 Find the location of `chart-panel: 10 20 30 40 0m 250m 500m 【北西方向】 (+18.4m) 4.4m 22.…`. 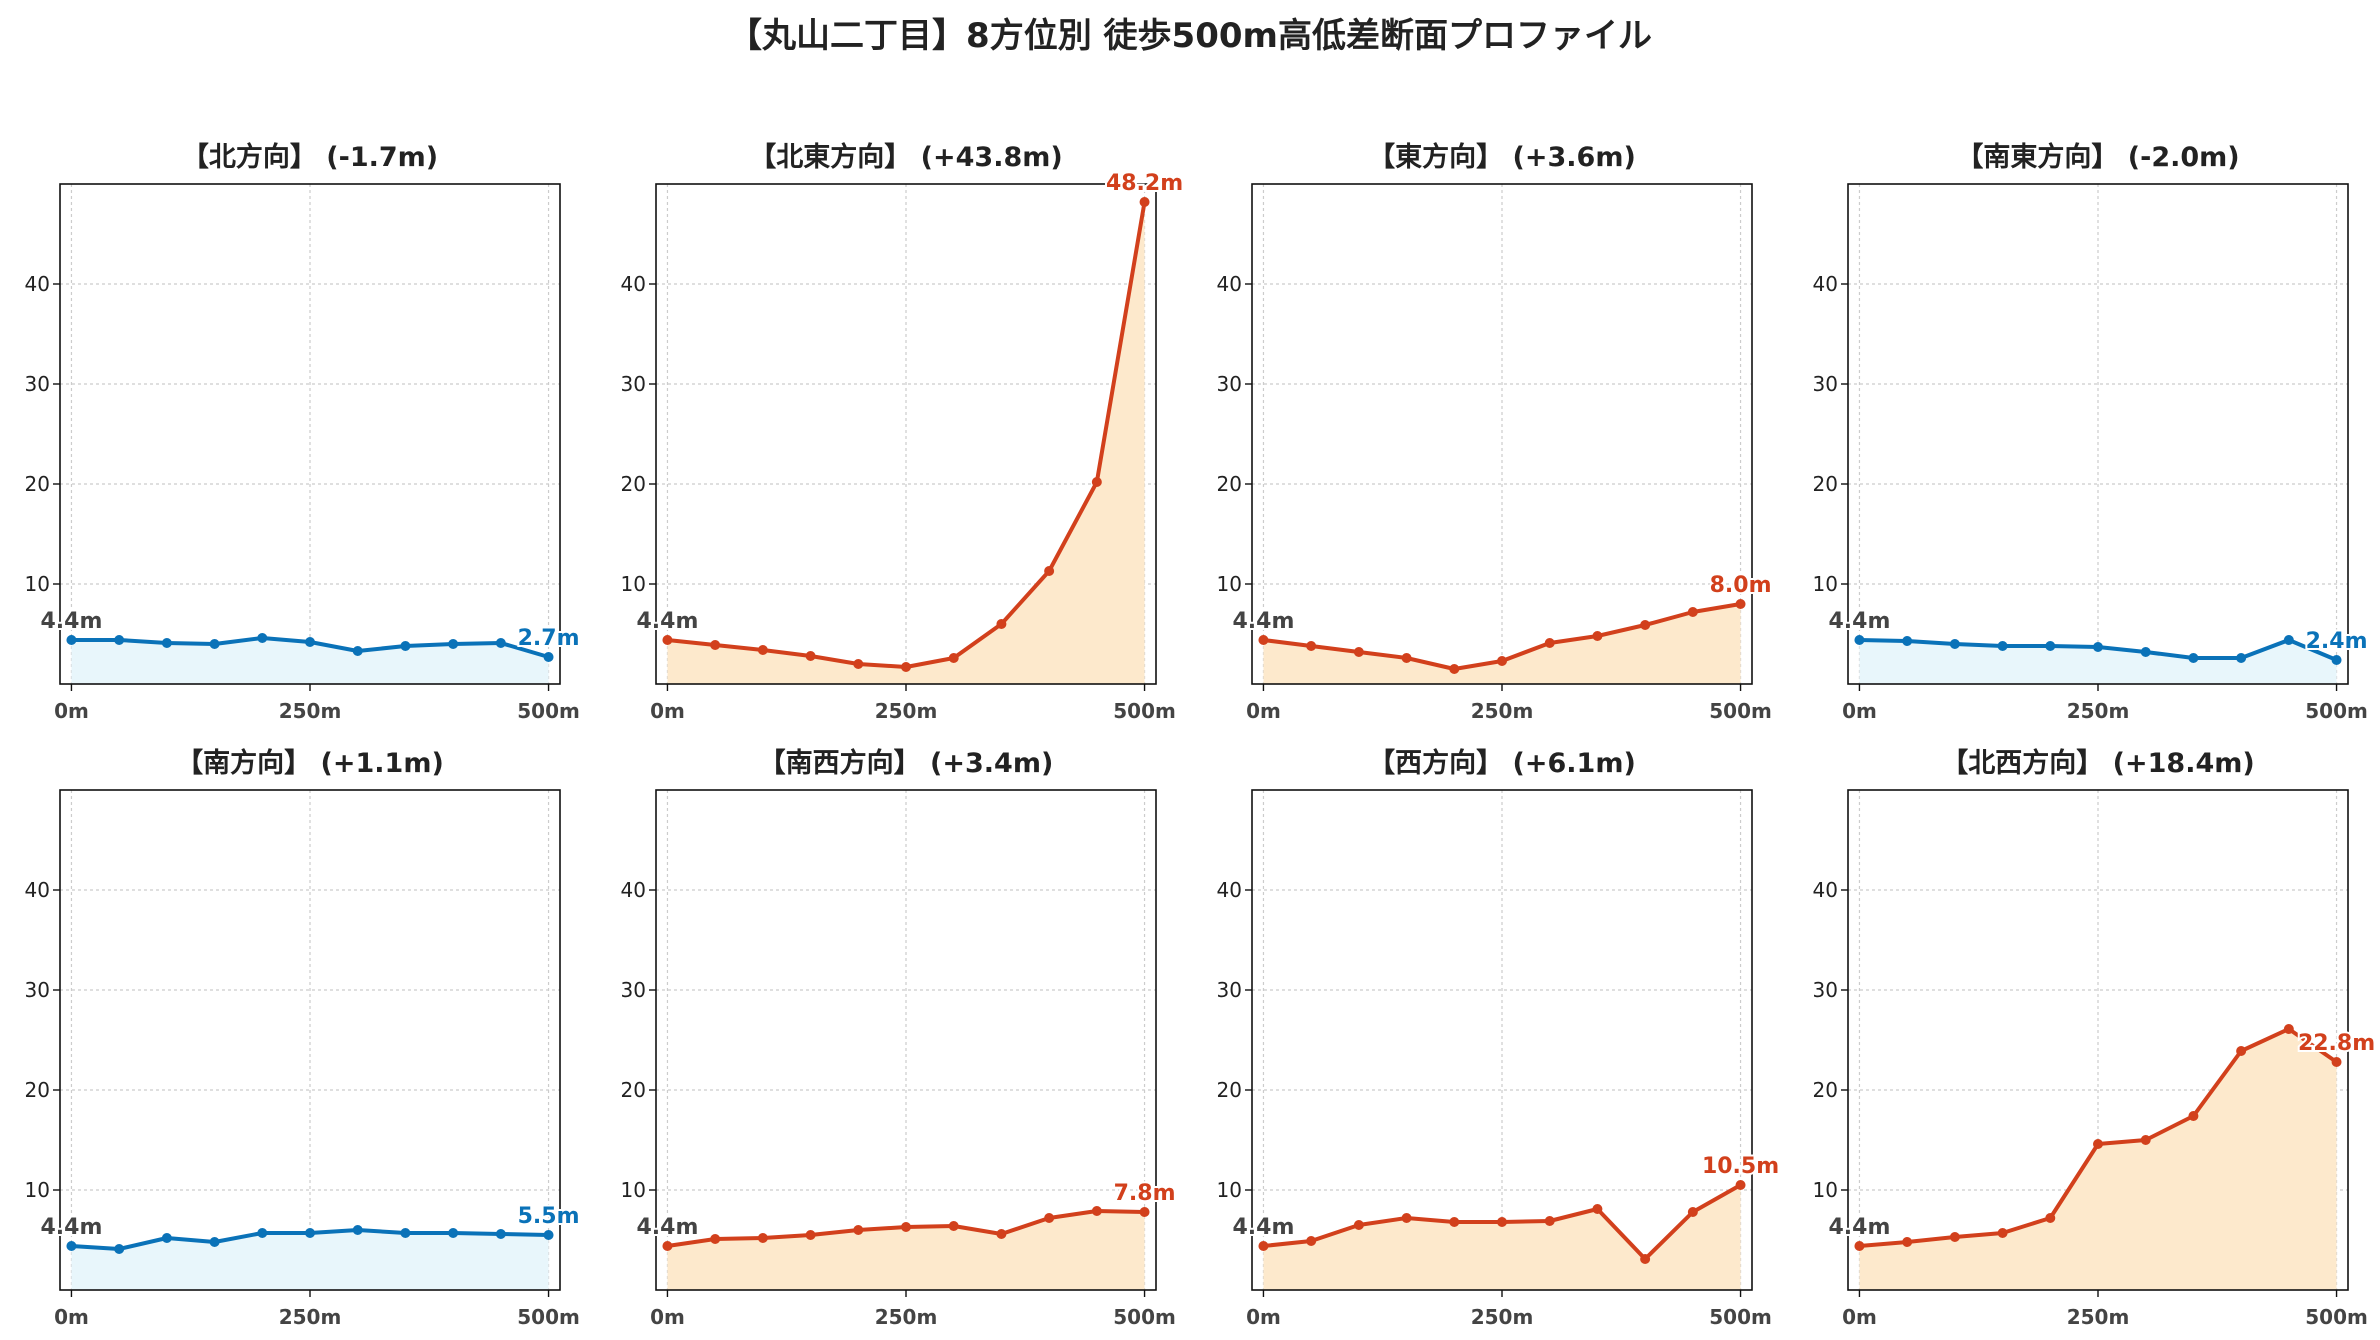

chart-panel: 10 20 30 40 0m 250m 500m 【北西方向】 (+18.4m) 4.4m 22.… is located at coordinates (2095, 1038).